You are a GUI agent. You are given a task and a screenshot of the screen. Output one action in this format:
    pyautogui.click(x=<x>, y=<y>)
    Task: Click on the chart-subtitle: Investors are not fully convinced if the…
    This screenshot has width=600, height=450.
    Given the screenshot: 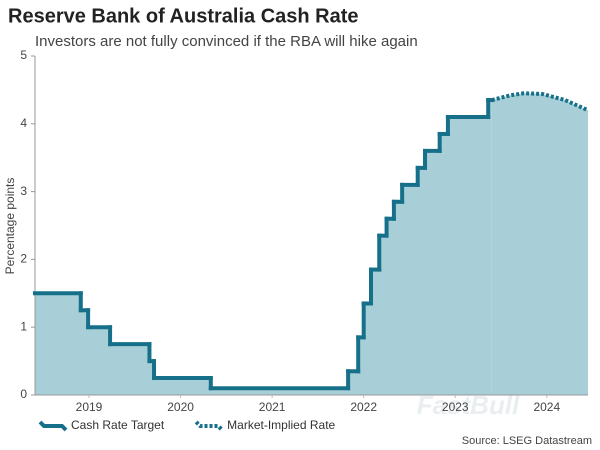 What is the action you would take?
    pyautogui.click(x=226, y=41)
    